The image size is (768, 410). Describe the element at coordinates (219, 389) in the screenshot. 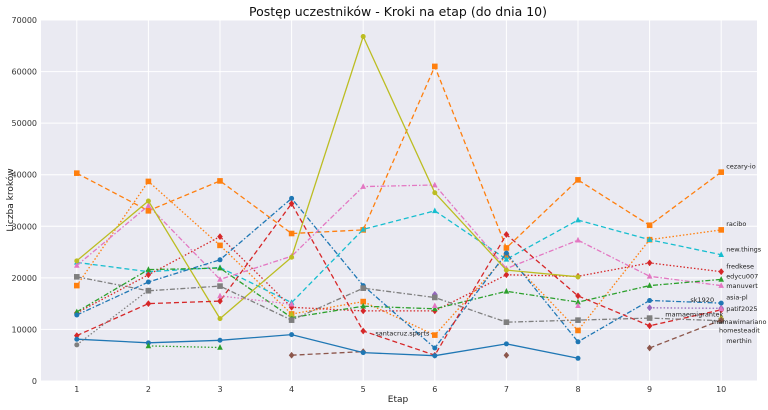

I see `x-tick-label: 3` at that location.